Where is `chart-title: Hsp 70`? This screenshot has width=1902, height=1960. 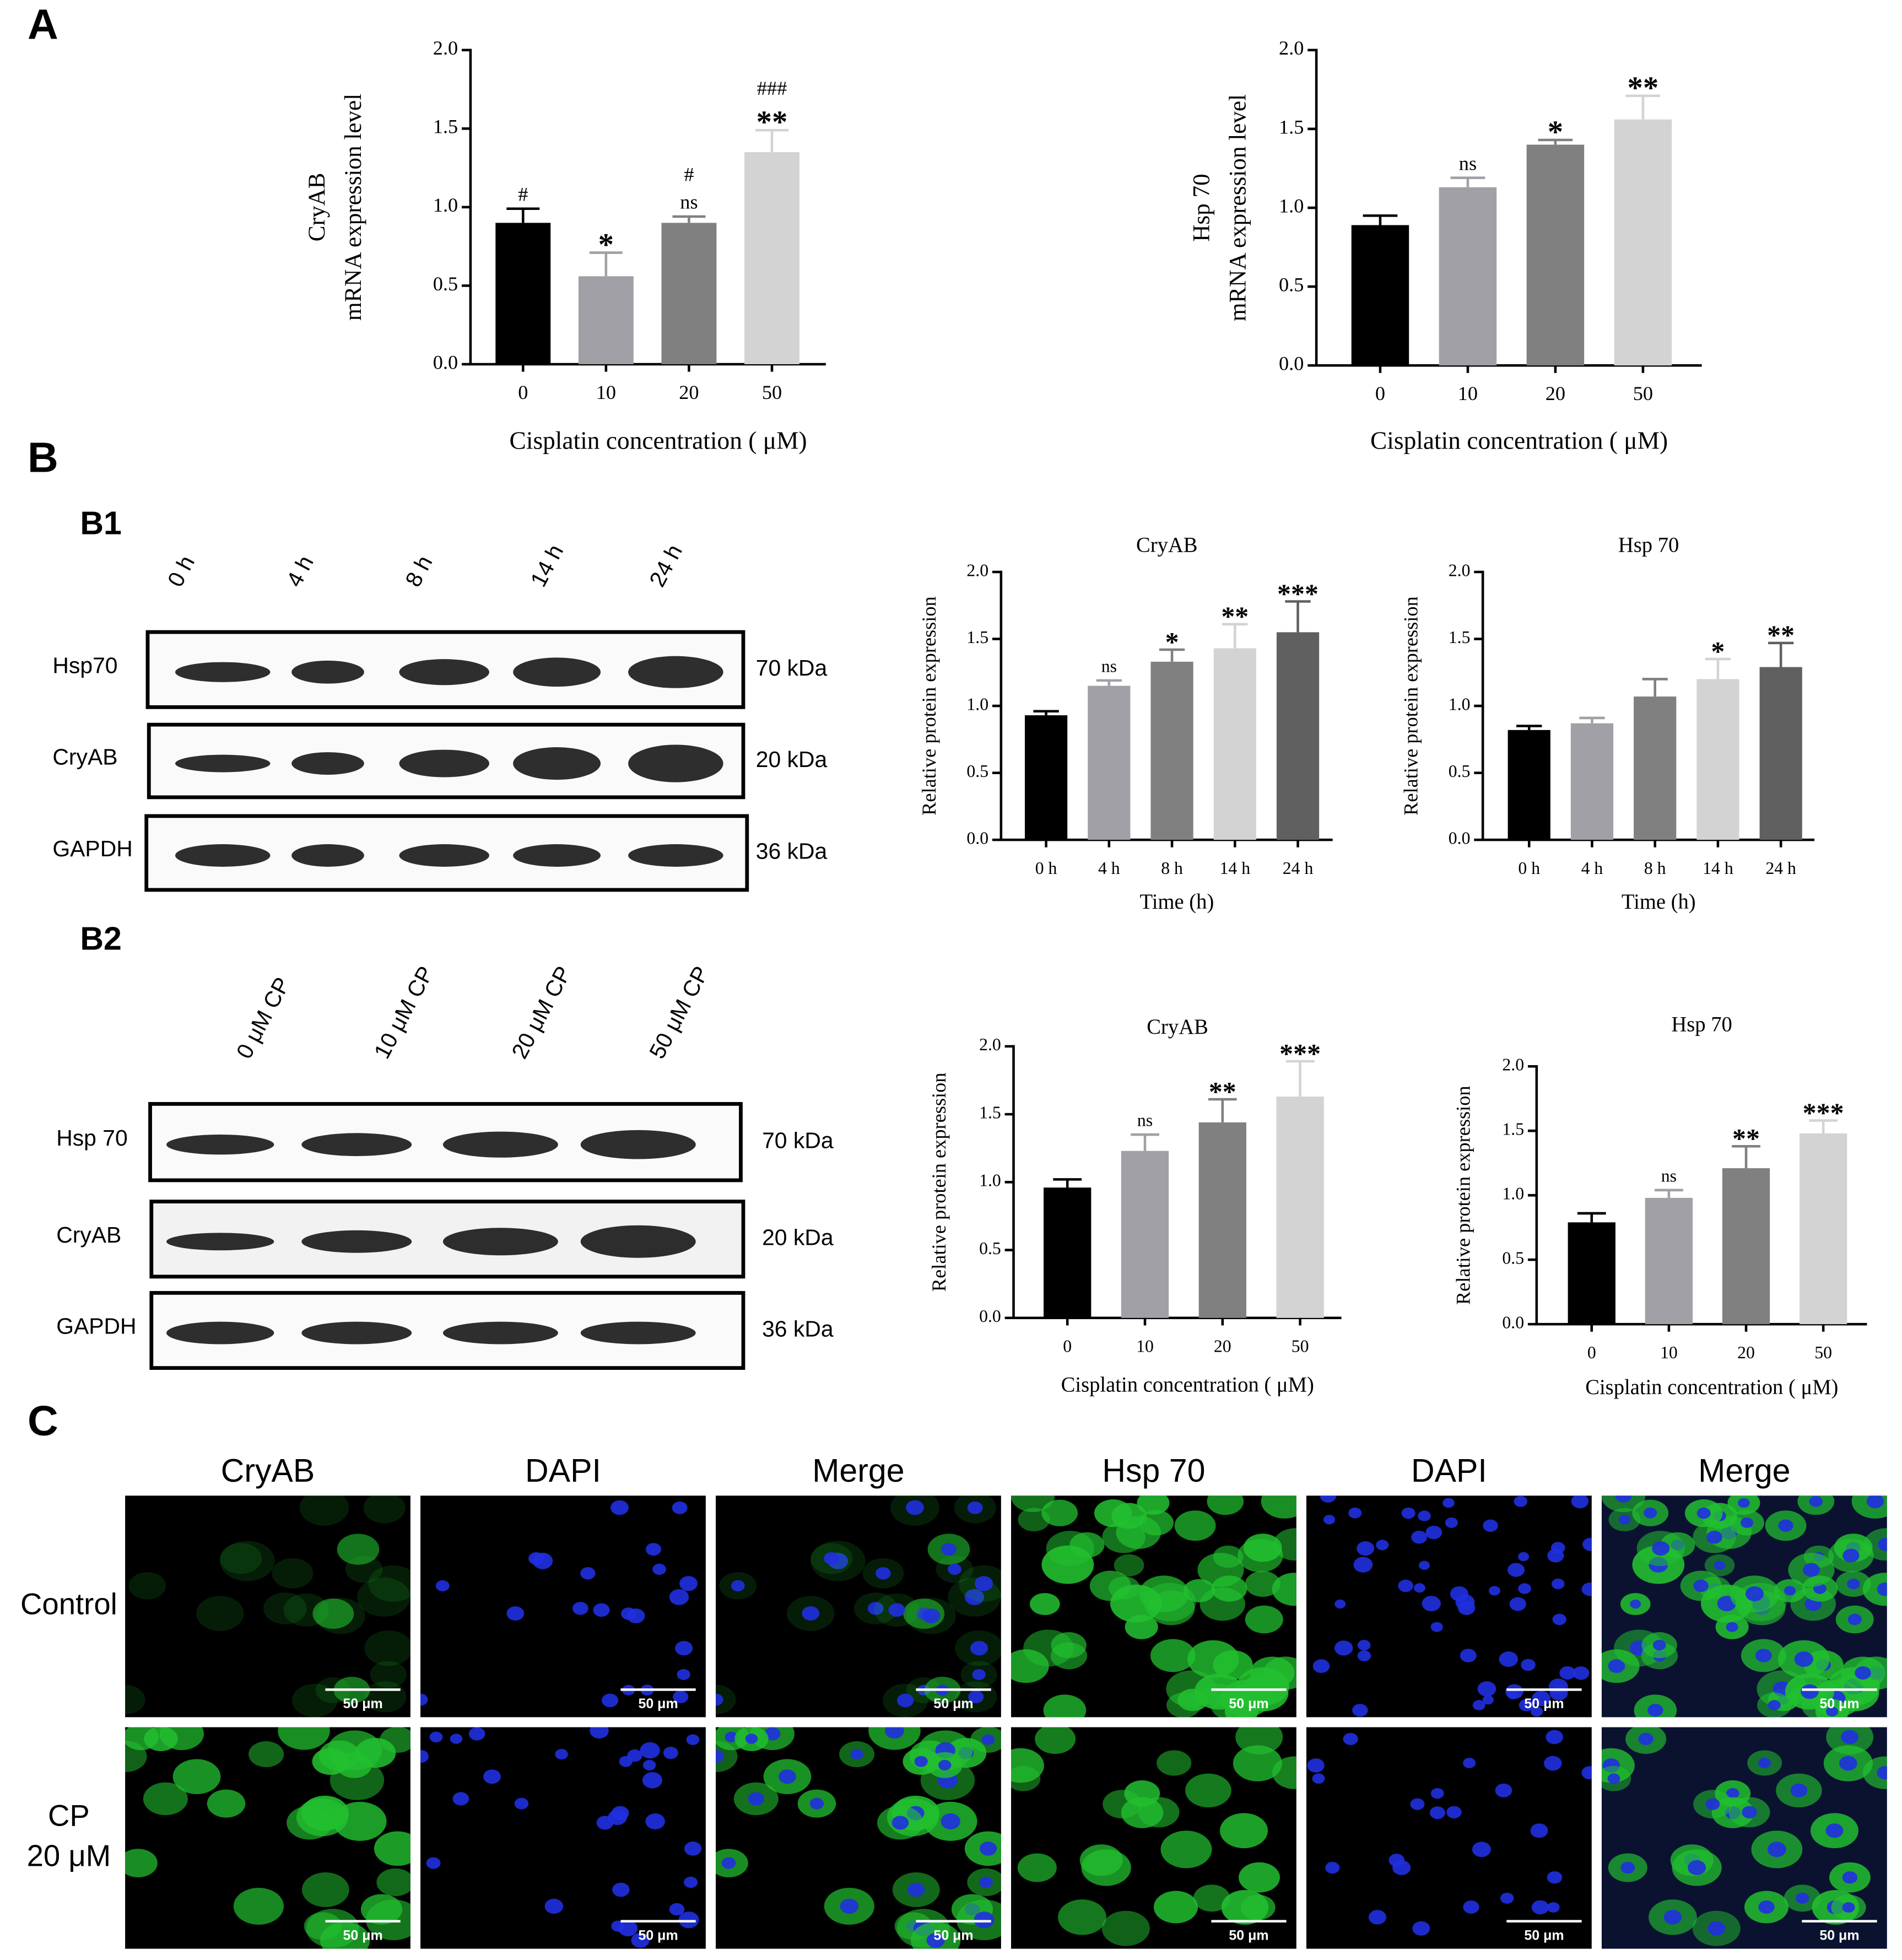
chart-title: Hsp 70 is located at coordinates (1649, 545).